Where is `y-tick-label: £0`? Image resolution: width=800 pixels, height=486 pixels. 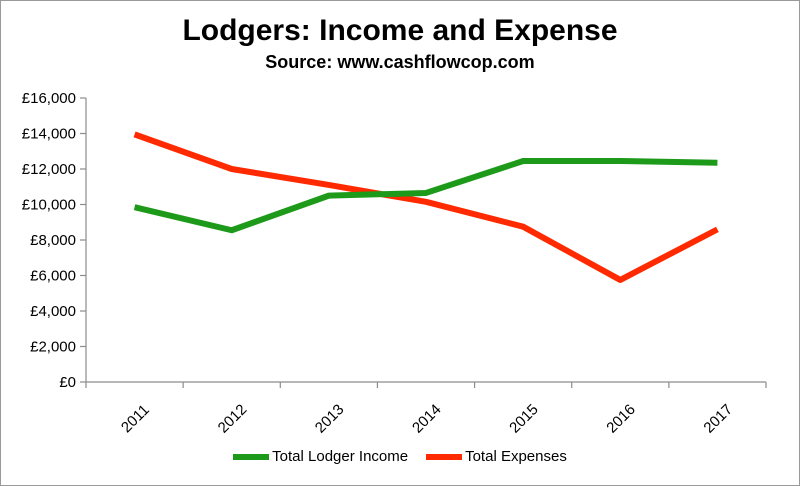
y-tick-label: £0 is located at coordinates (67, 382).